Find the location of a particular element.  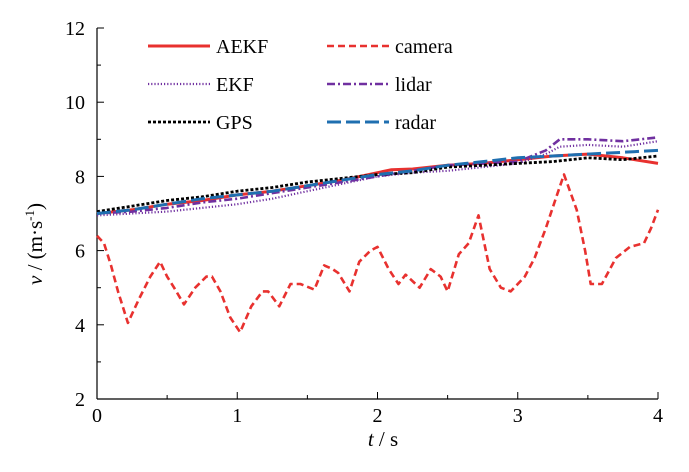

legend-label-aekf: AEKF is located at coordinates (242, 47).